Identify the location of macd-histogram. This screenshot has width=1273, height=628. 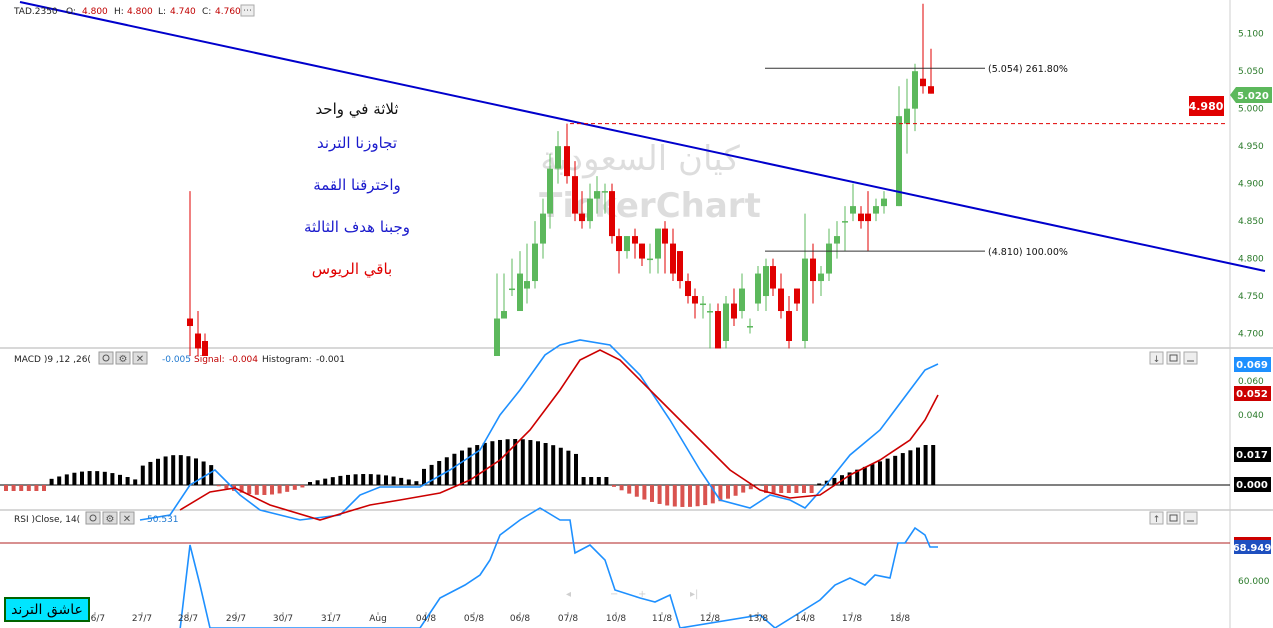
(470, 473).